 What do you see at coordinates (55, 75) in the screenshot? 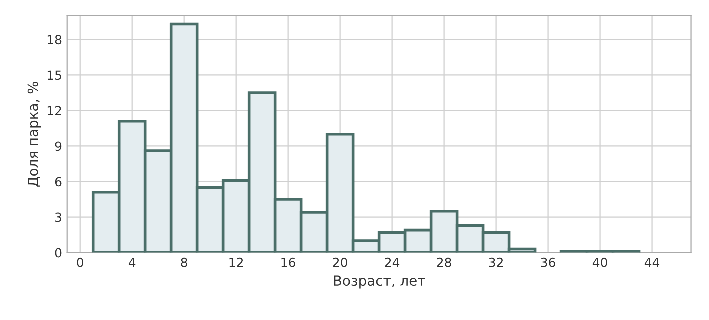
I see `y-tick-label: 15` at bounding box center [55, 75].